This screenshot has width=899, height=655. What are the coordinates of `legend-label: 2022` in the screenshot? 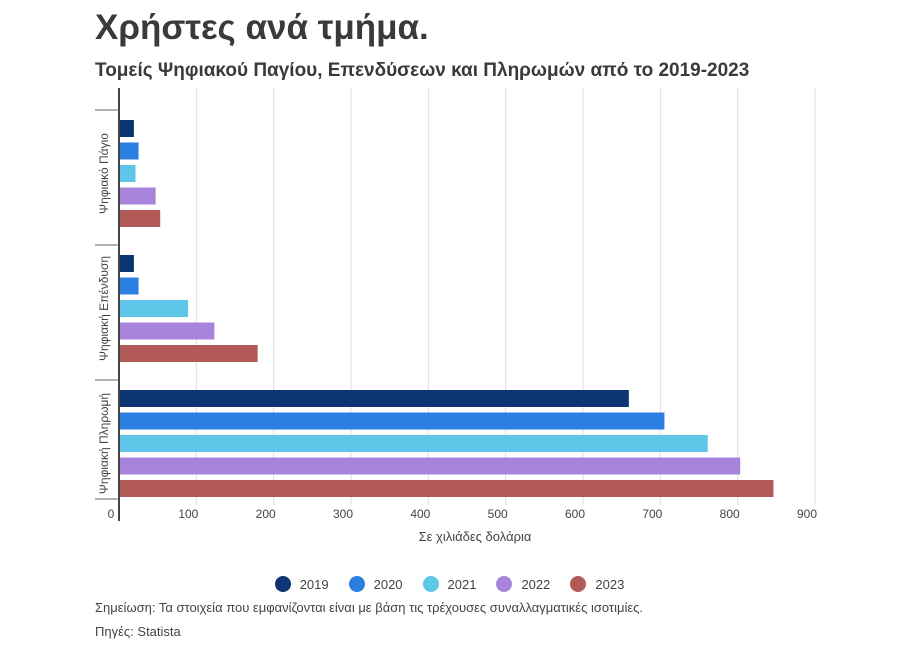 It's located at (536, 584).